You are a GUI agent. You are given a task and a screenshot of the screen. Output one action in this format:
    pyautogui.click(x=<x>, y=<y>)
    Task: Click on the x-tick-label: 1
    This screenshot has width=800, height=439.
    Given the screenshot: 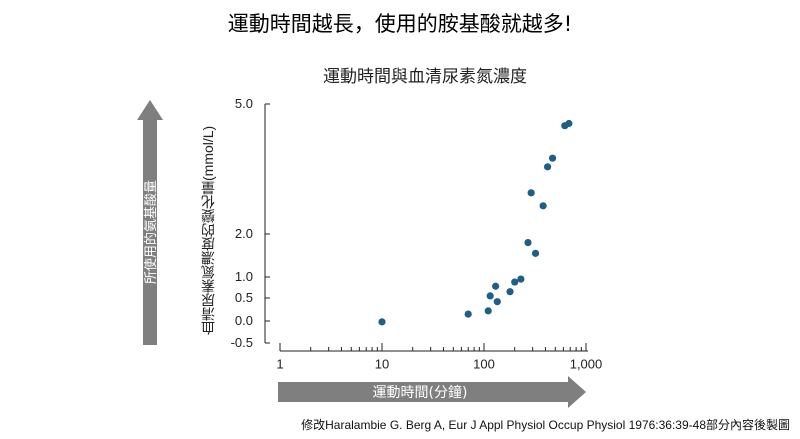 What is the action you would take?
    pyautogui.click(x=279, y=364)
    